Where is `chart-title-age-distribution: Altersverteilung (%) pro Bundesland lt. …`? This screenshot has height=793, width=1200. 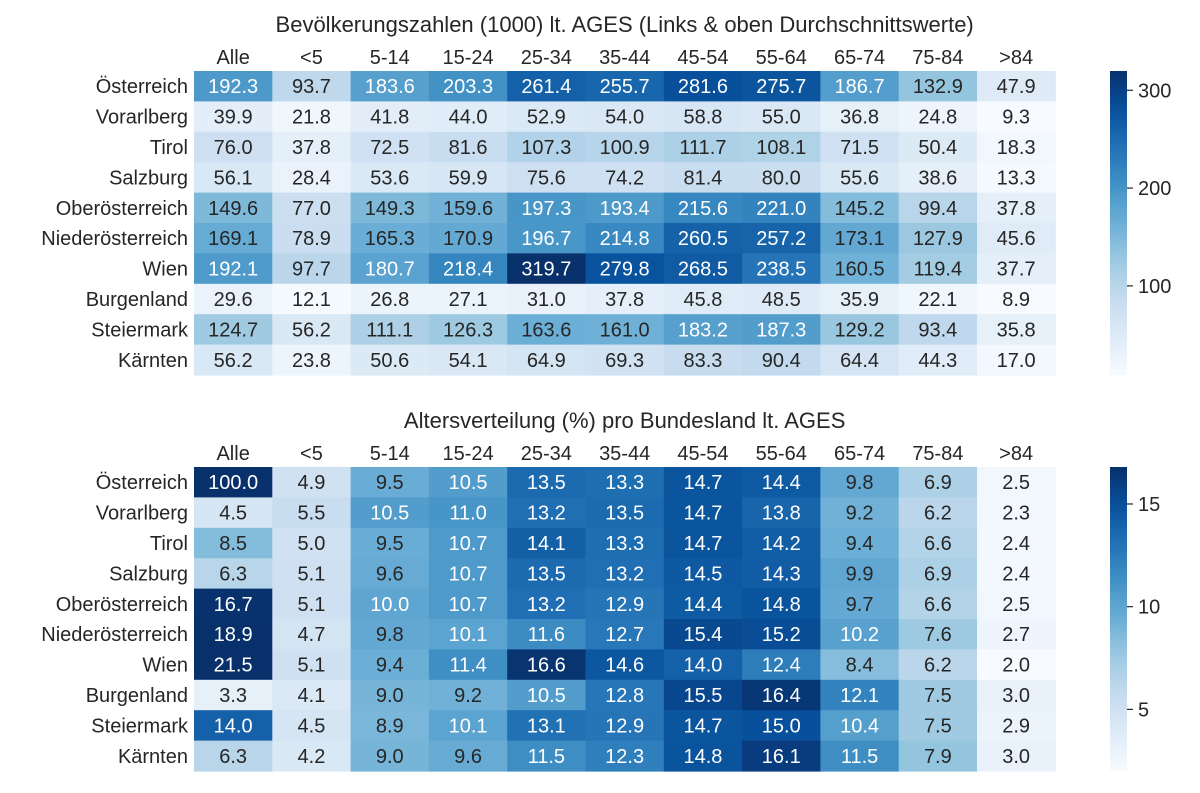 chart-title-age-distribution: Altersverteilung (%) pro Bundesland lt. … is located at coordinates (624, 420).